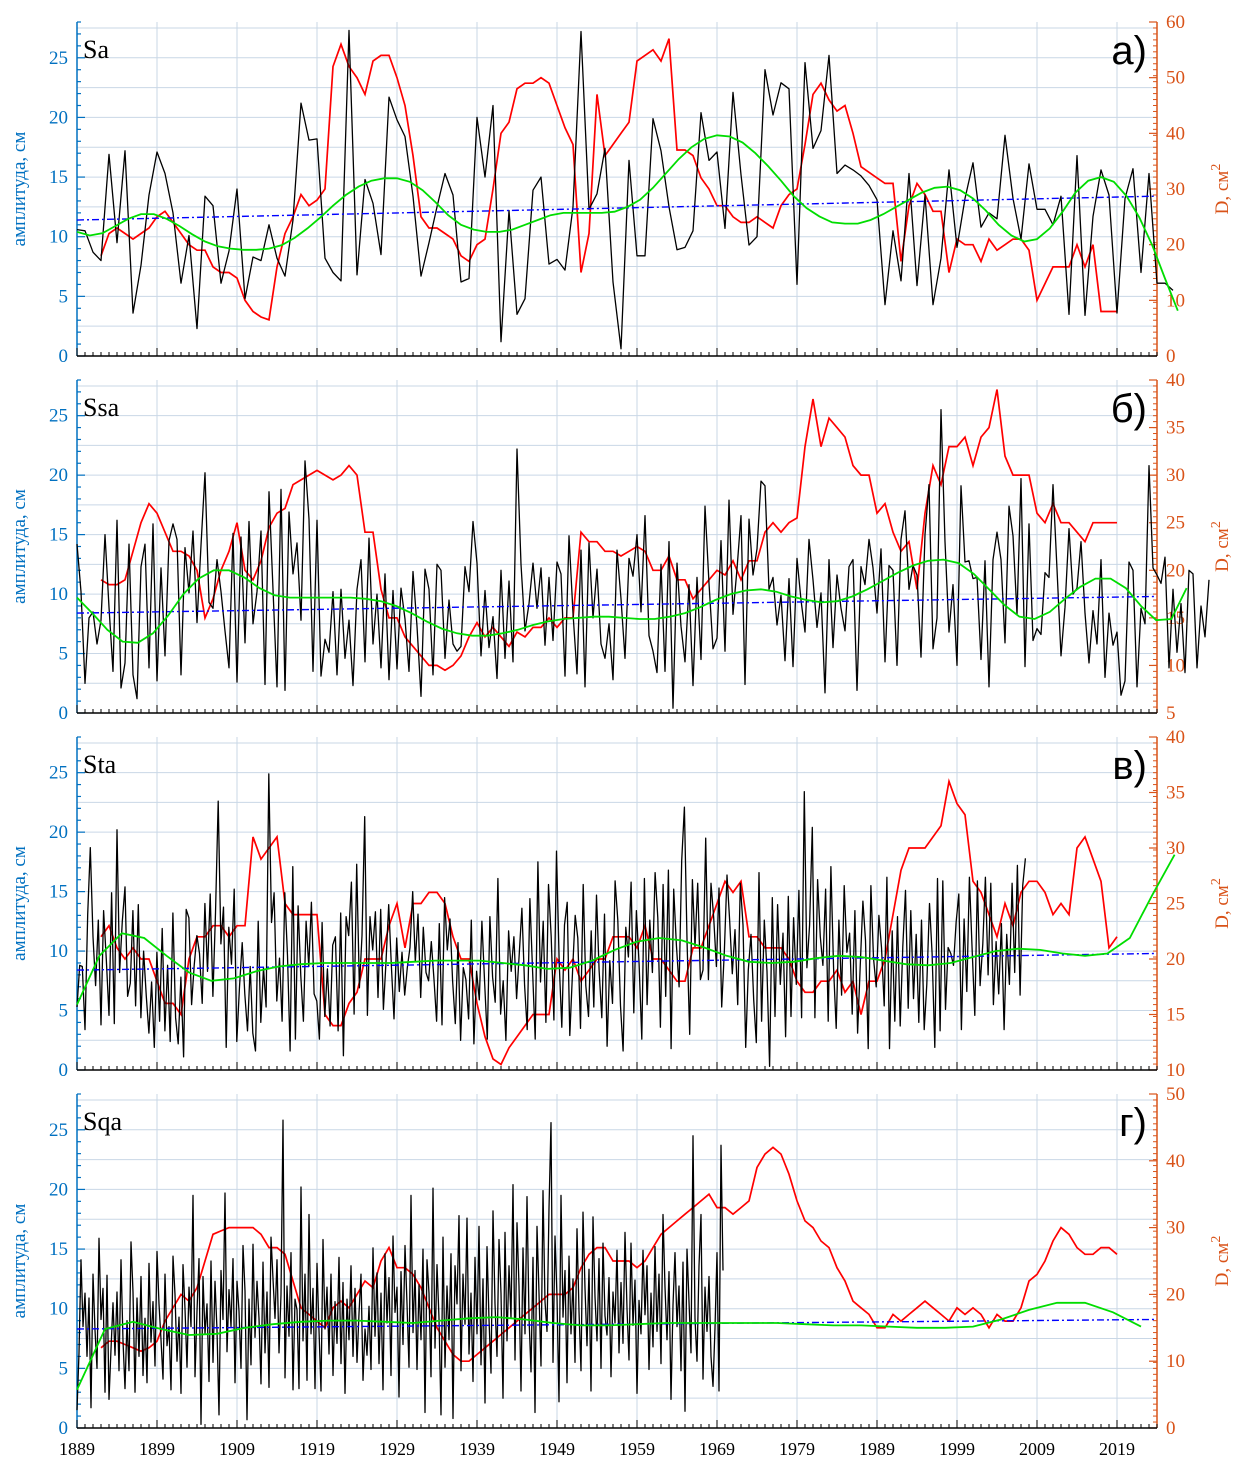 This screenshot has height=1465, width=1238. I want to click on series-label: Ssa, so click(101, 407).